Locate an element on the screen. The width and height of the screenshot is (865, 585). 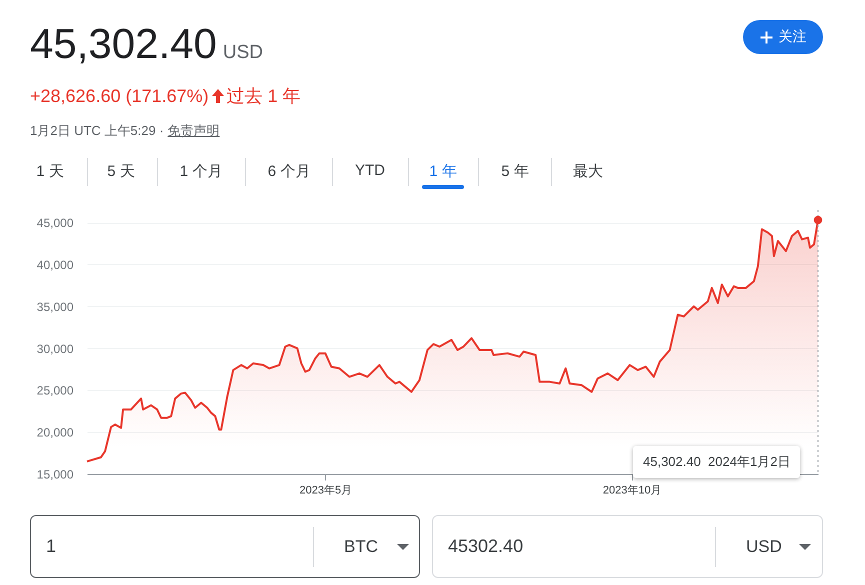
x-tick-label: 2023年5月 is located at coordinates (326, 490).